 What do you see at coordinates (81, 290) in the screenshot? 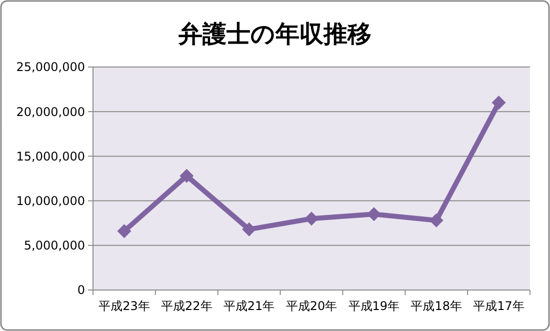
I see `y-tick-label: 0` at bounding box center [81, 290].